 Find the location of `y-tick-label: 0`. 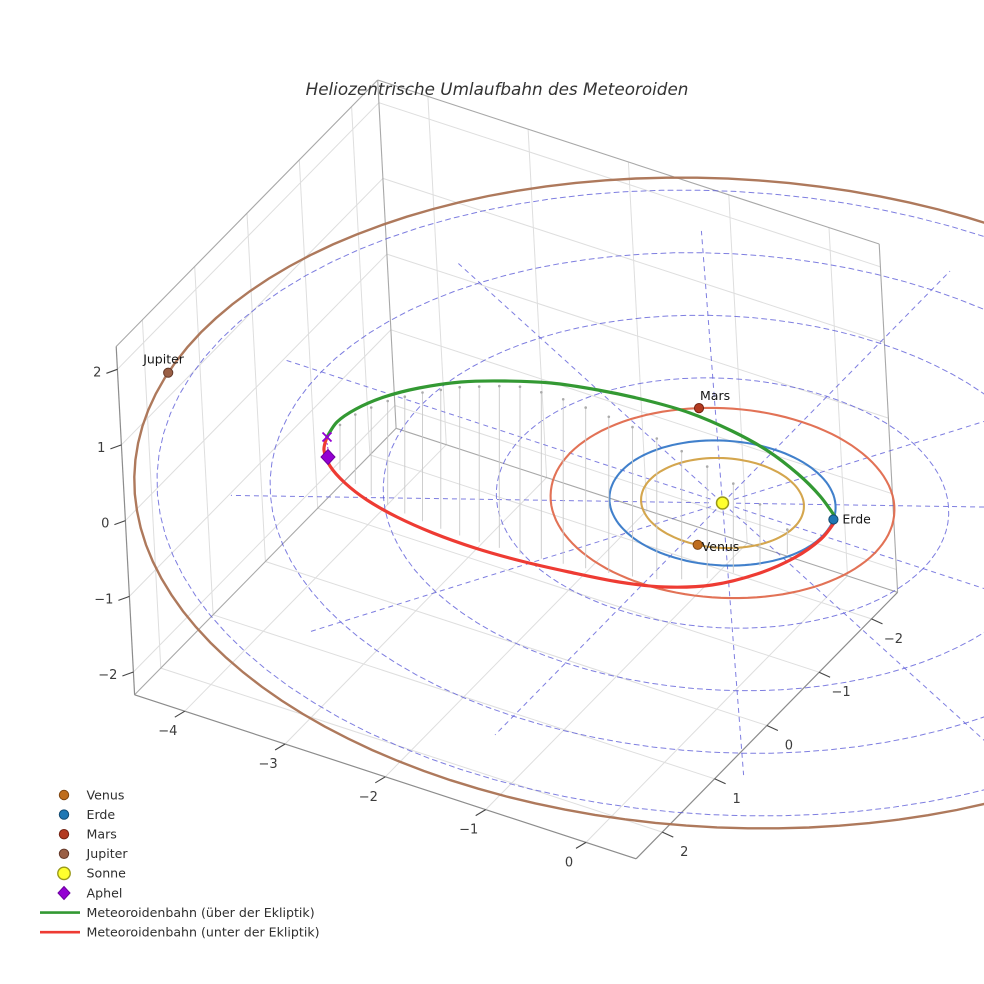

y-tick-label: 0 is located at coordinates (789, 746).